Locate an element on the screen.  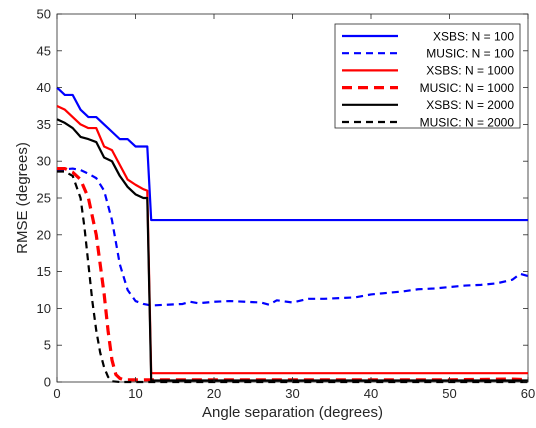
y-axis-title: RMSE (degrees) is located at coordinates (22, 198).